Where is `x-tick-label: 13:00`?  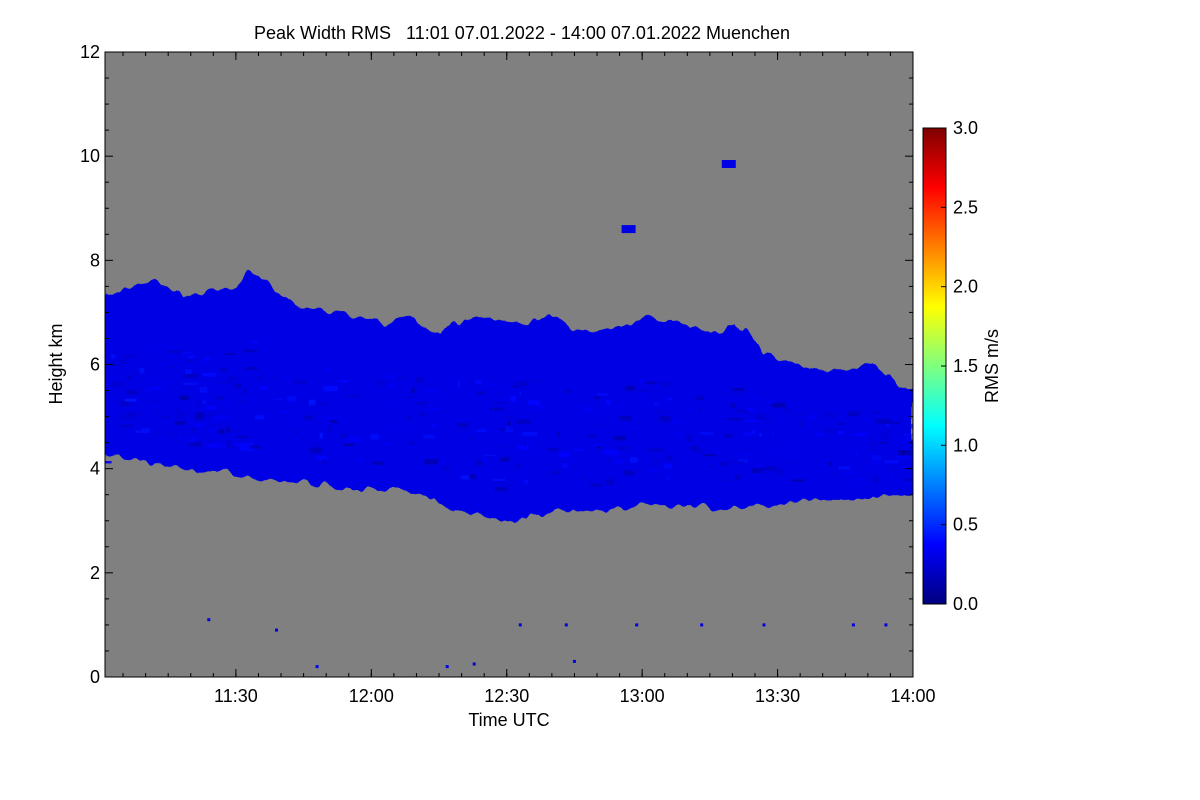 x-tick-label: 13:00 is located at coordinates (642, 696).